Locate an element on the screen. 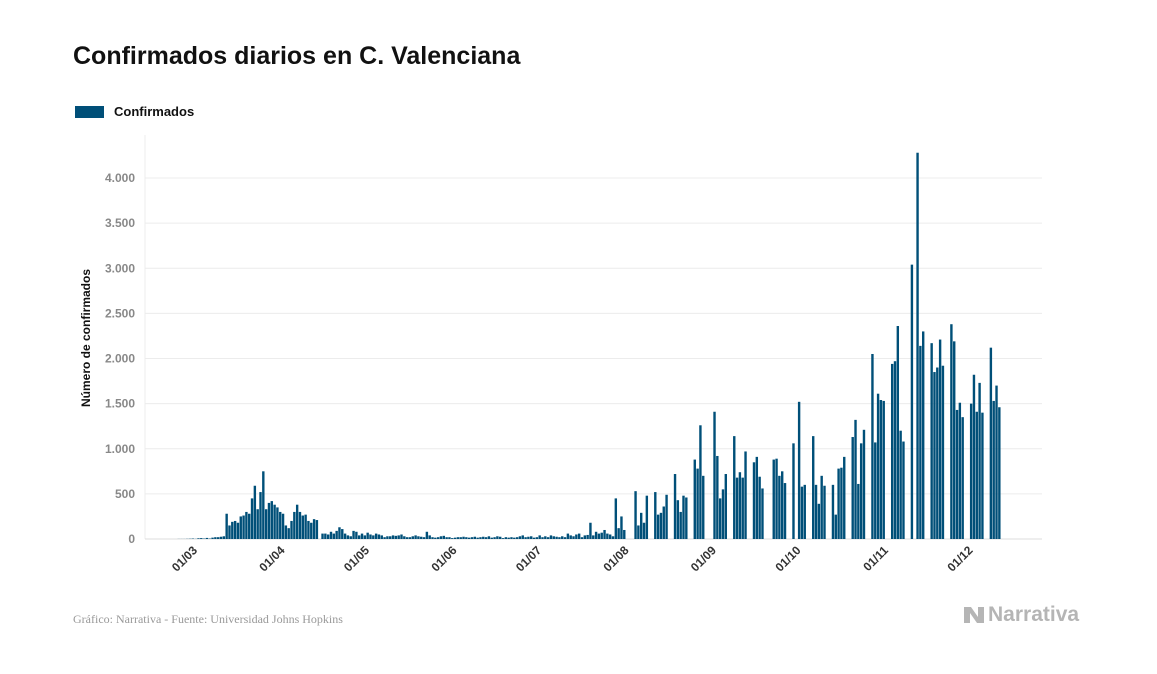  y-axis-label: Número de confirmados is located at coordinates (86, 338).